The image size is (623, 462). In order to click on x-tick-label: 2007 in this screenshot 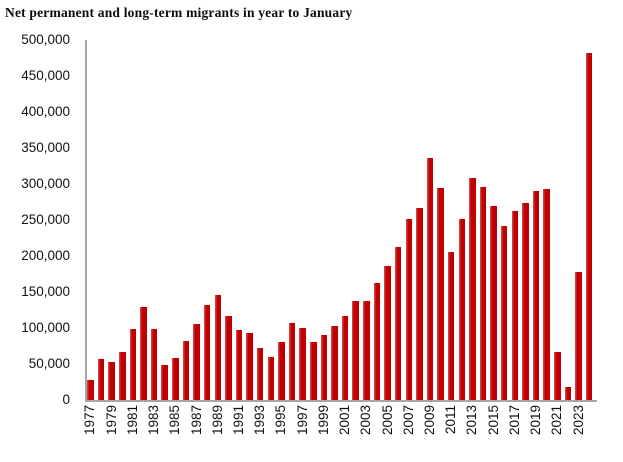, I will do `click(408, 420)`.